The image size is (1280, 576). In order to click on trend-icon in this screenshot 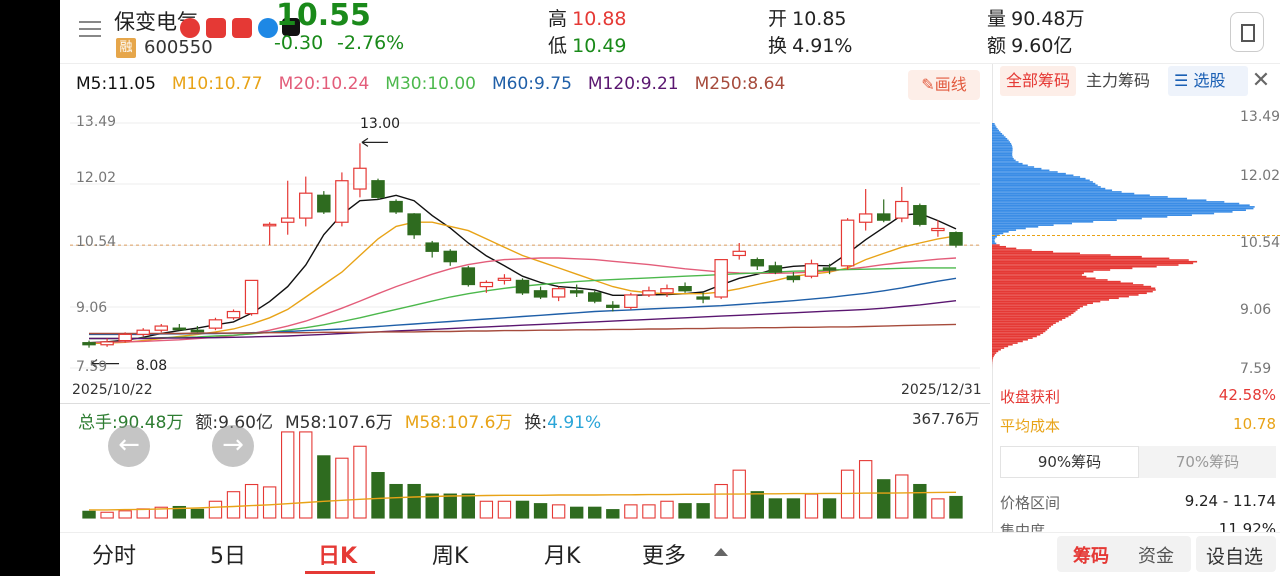, I will do `click(242, 28)`.